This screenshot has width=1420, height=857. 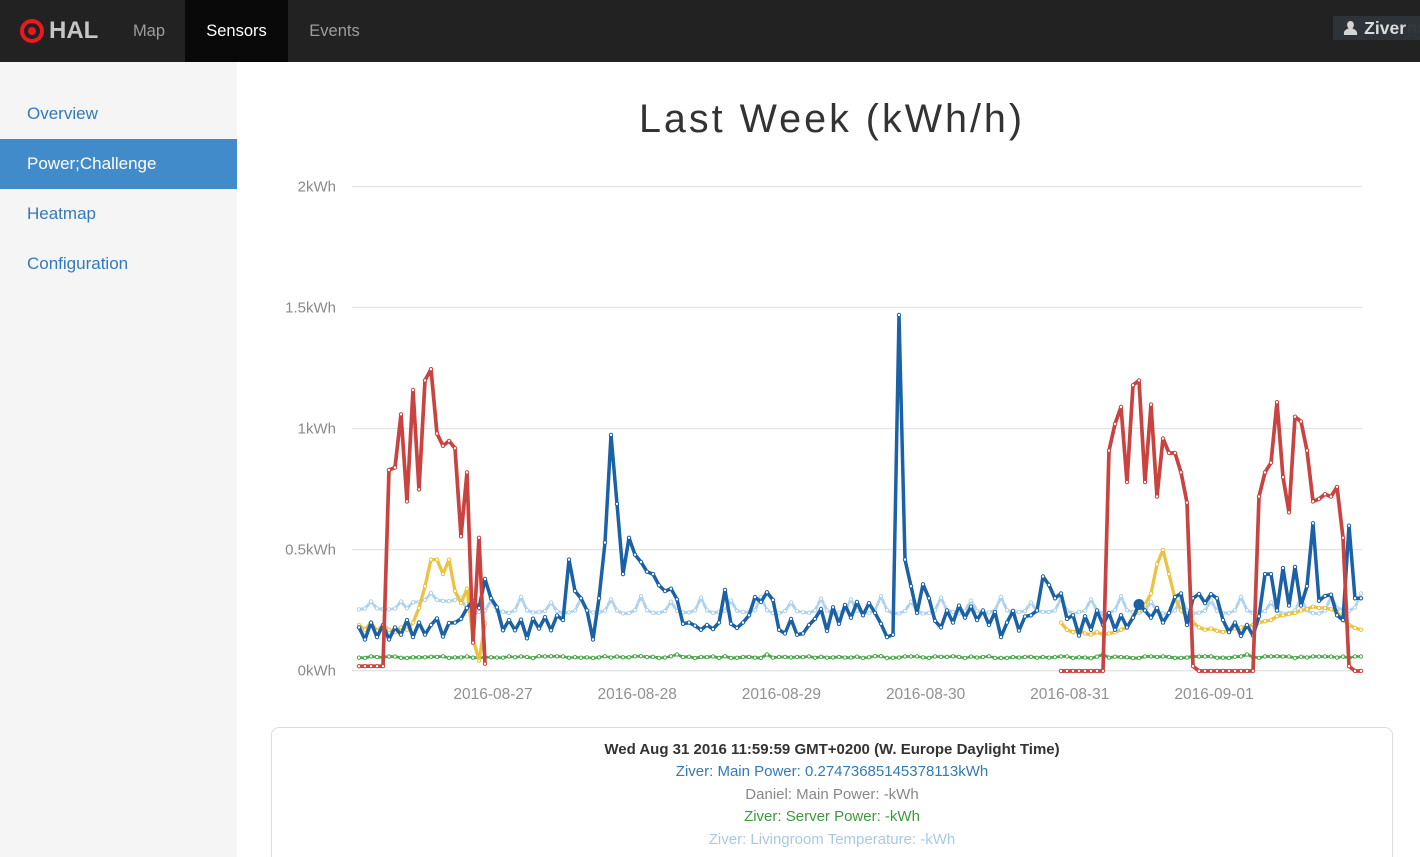 I want to click on svg-text: 1kWh, so click(x=317, y=429).